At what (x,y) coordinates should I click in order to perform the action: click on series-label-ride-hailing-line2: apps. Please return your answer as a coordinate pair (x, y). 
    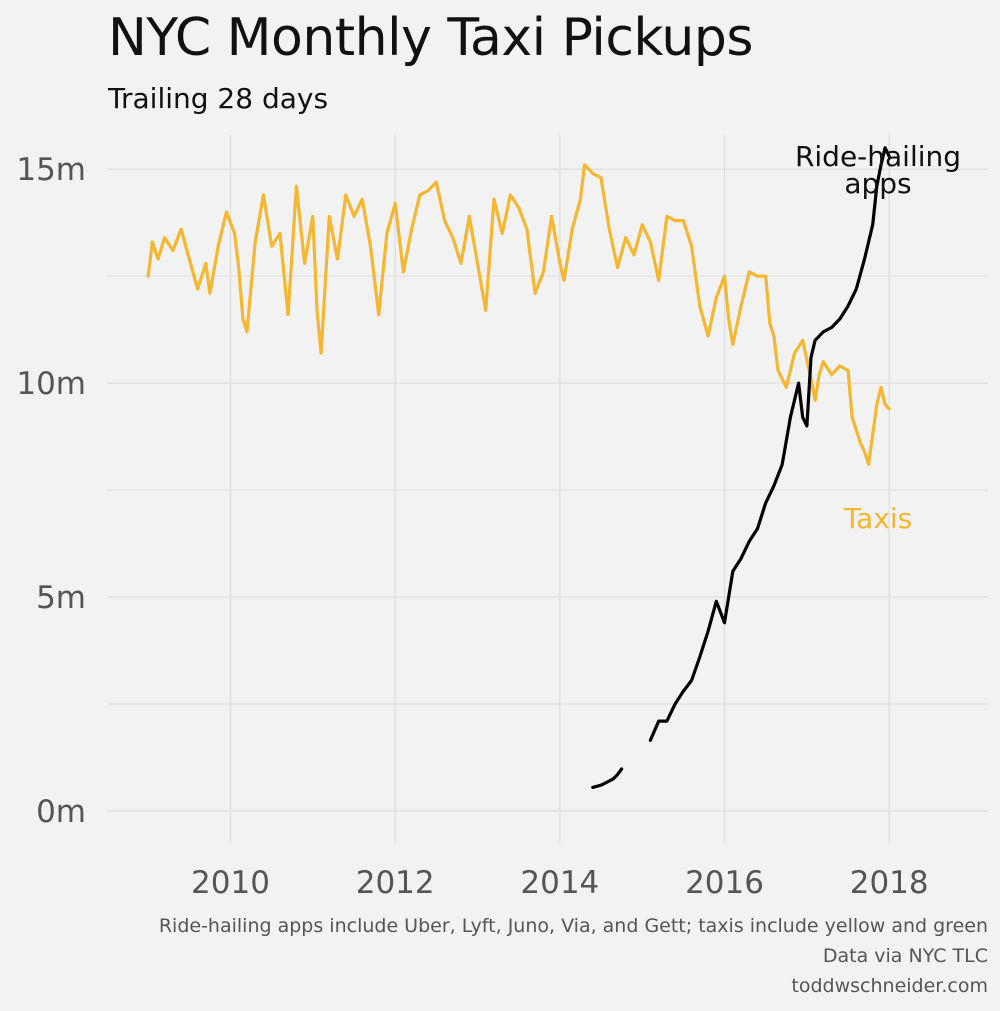
    Looking at the image, I should click on (877, 183).